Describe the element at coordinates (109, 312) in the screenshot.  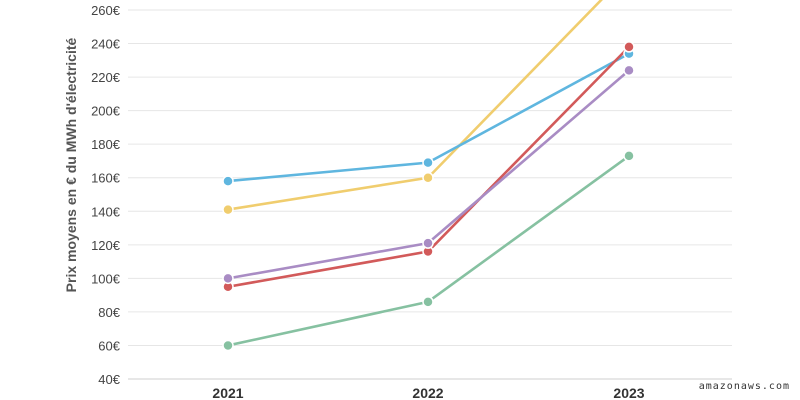
I see `y-tick-label: 80€` at that location.